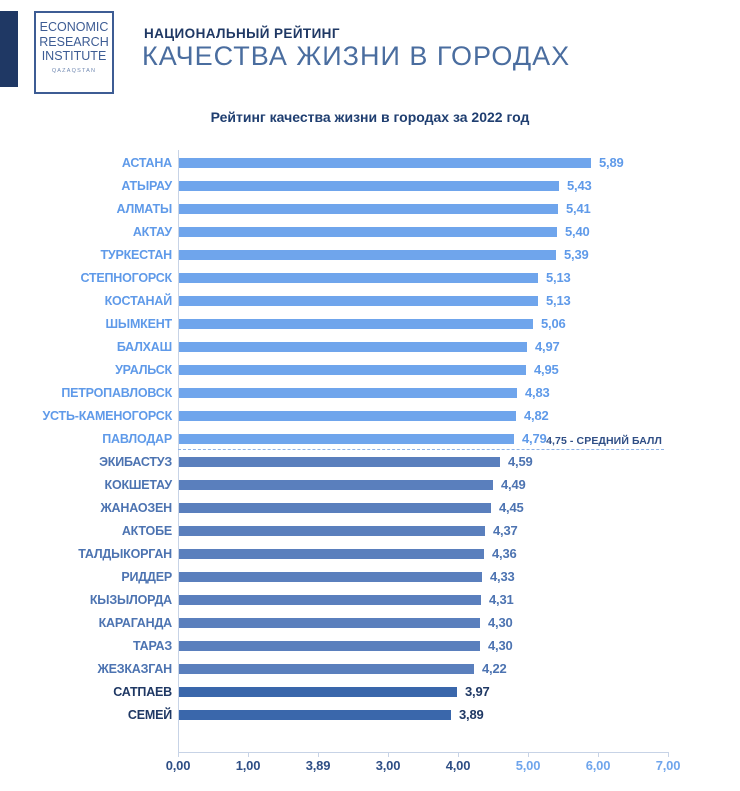 The width and height of the screenshot is (740, 791). What do you see at coordinates (142, 691) in the screenshot?
I see `city-label: САТПАЕВ` at bounding box center [142, 691].